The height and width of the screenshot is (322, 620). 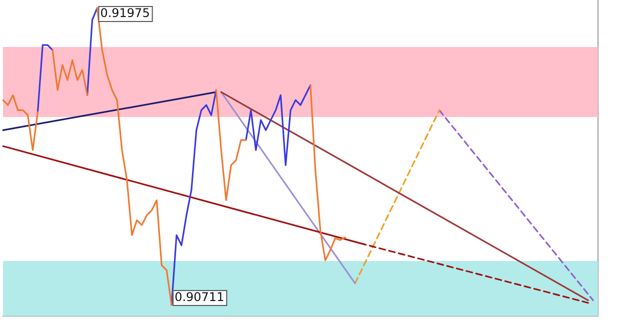 I want to click on data-label: 0.90711, so click(x=199, y=297).